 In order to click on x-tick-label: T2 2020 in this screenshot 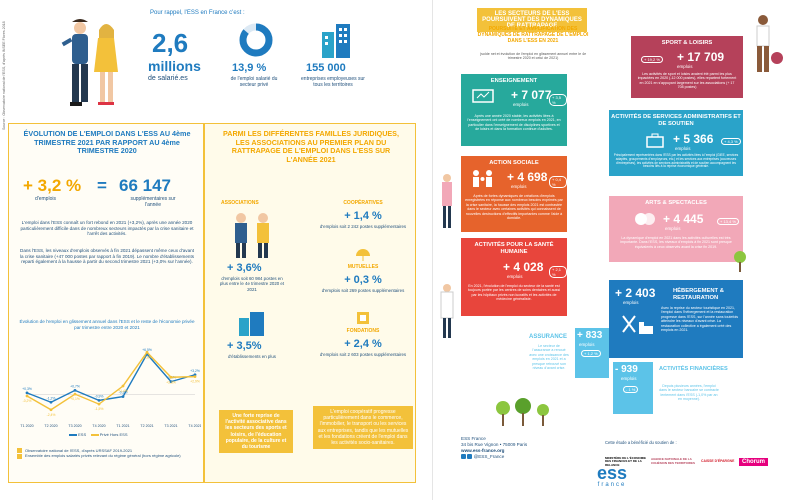, I will do `click(50, 426)`.